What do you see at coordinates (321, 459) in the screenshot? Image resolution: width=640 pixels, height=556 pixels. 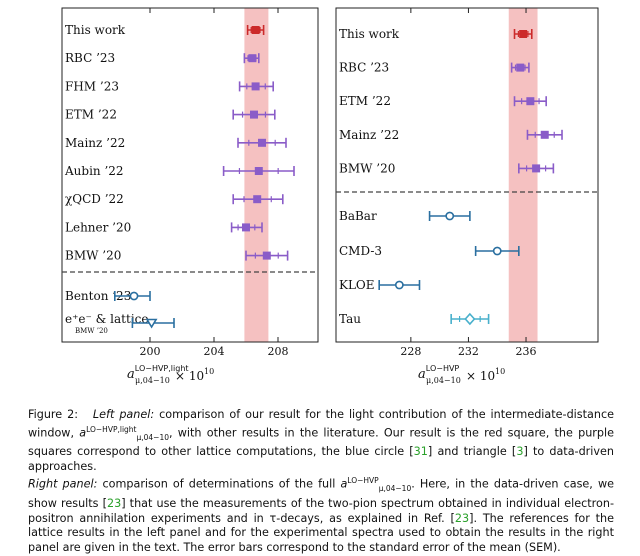 I see `caption-text: ] to data-driven approaches.` at bounding box center [321, 459].